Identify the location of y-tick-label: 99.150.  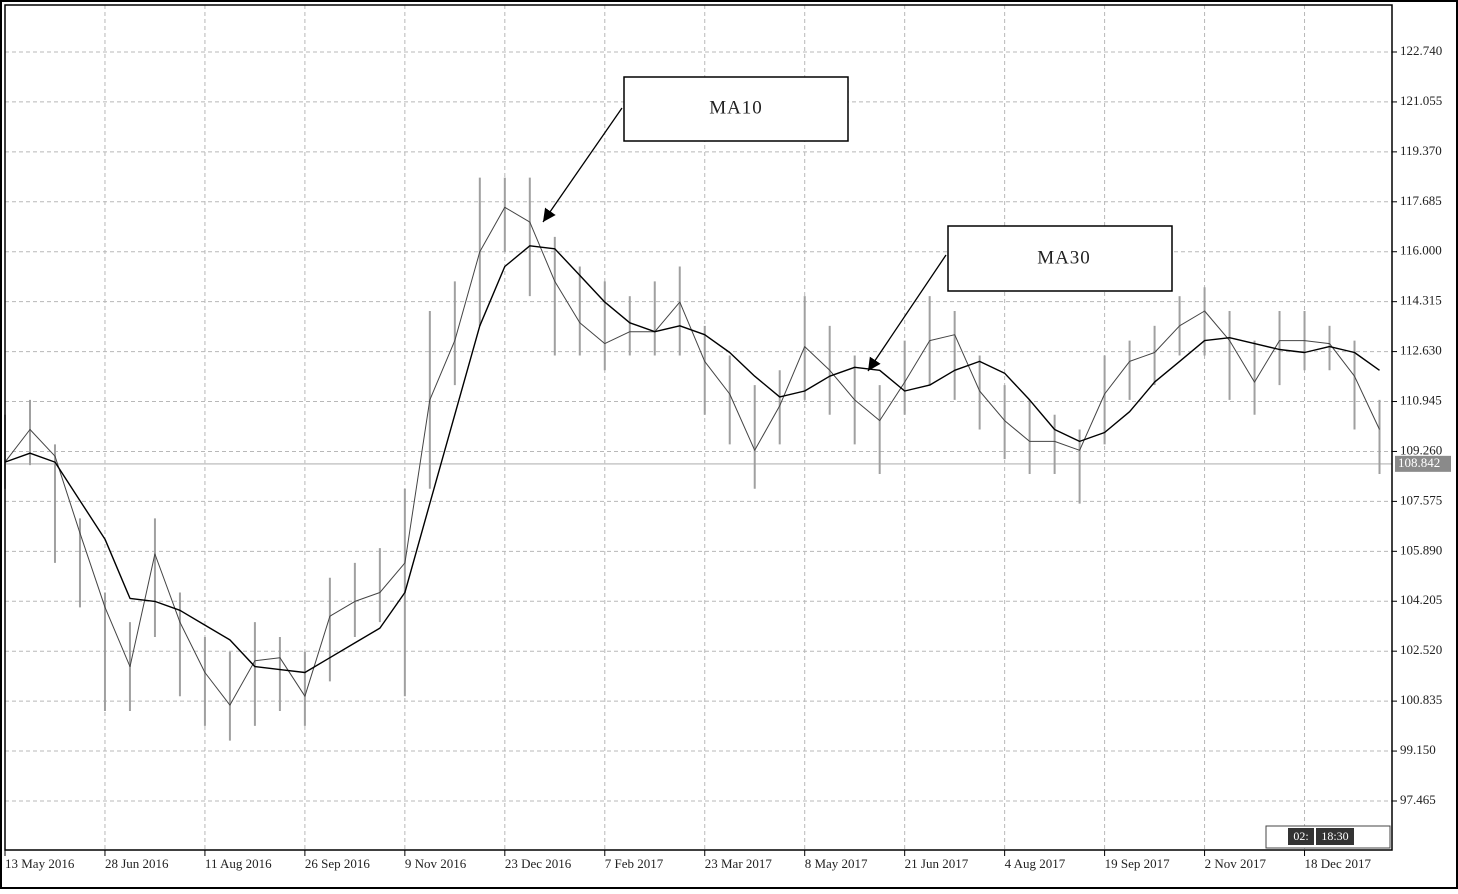
(1418, 749).